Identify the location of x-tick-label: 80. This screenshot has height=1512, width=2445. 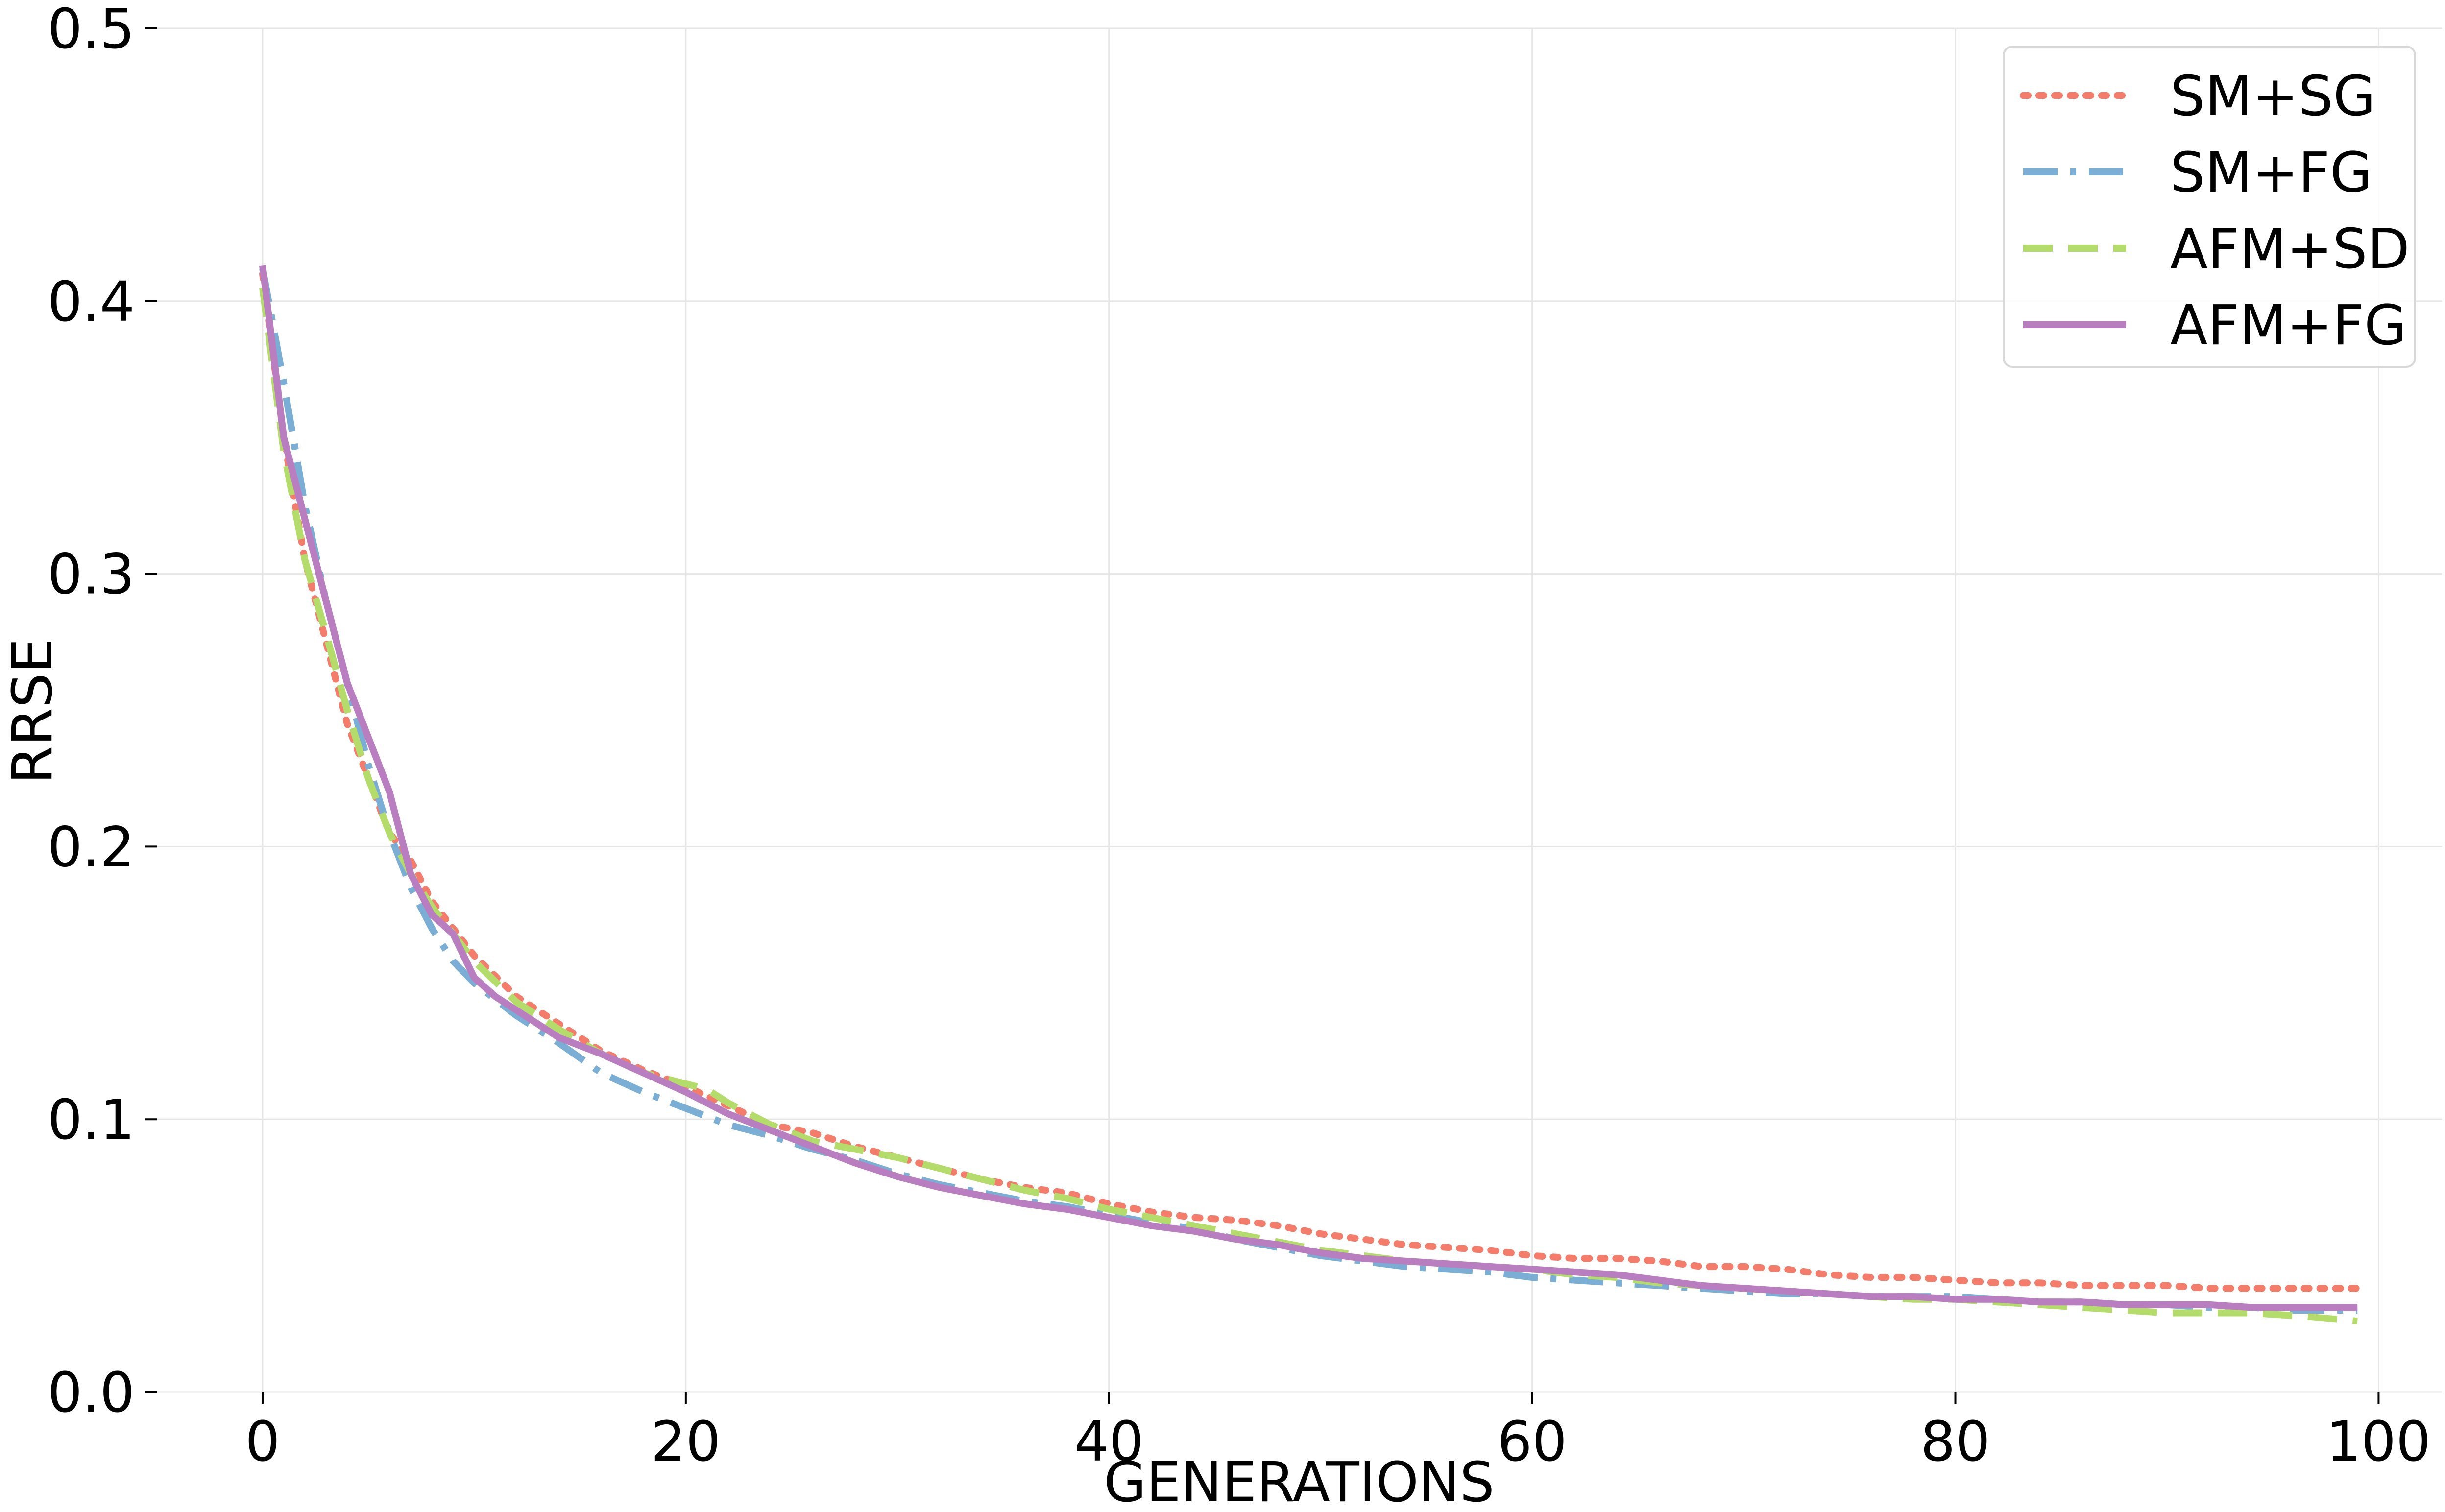
(1955, 1442).